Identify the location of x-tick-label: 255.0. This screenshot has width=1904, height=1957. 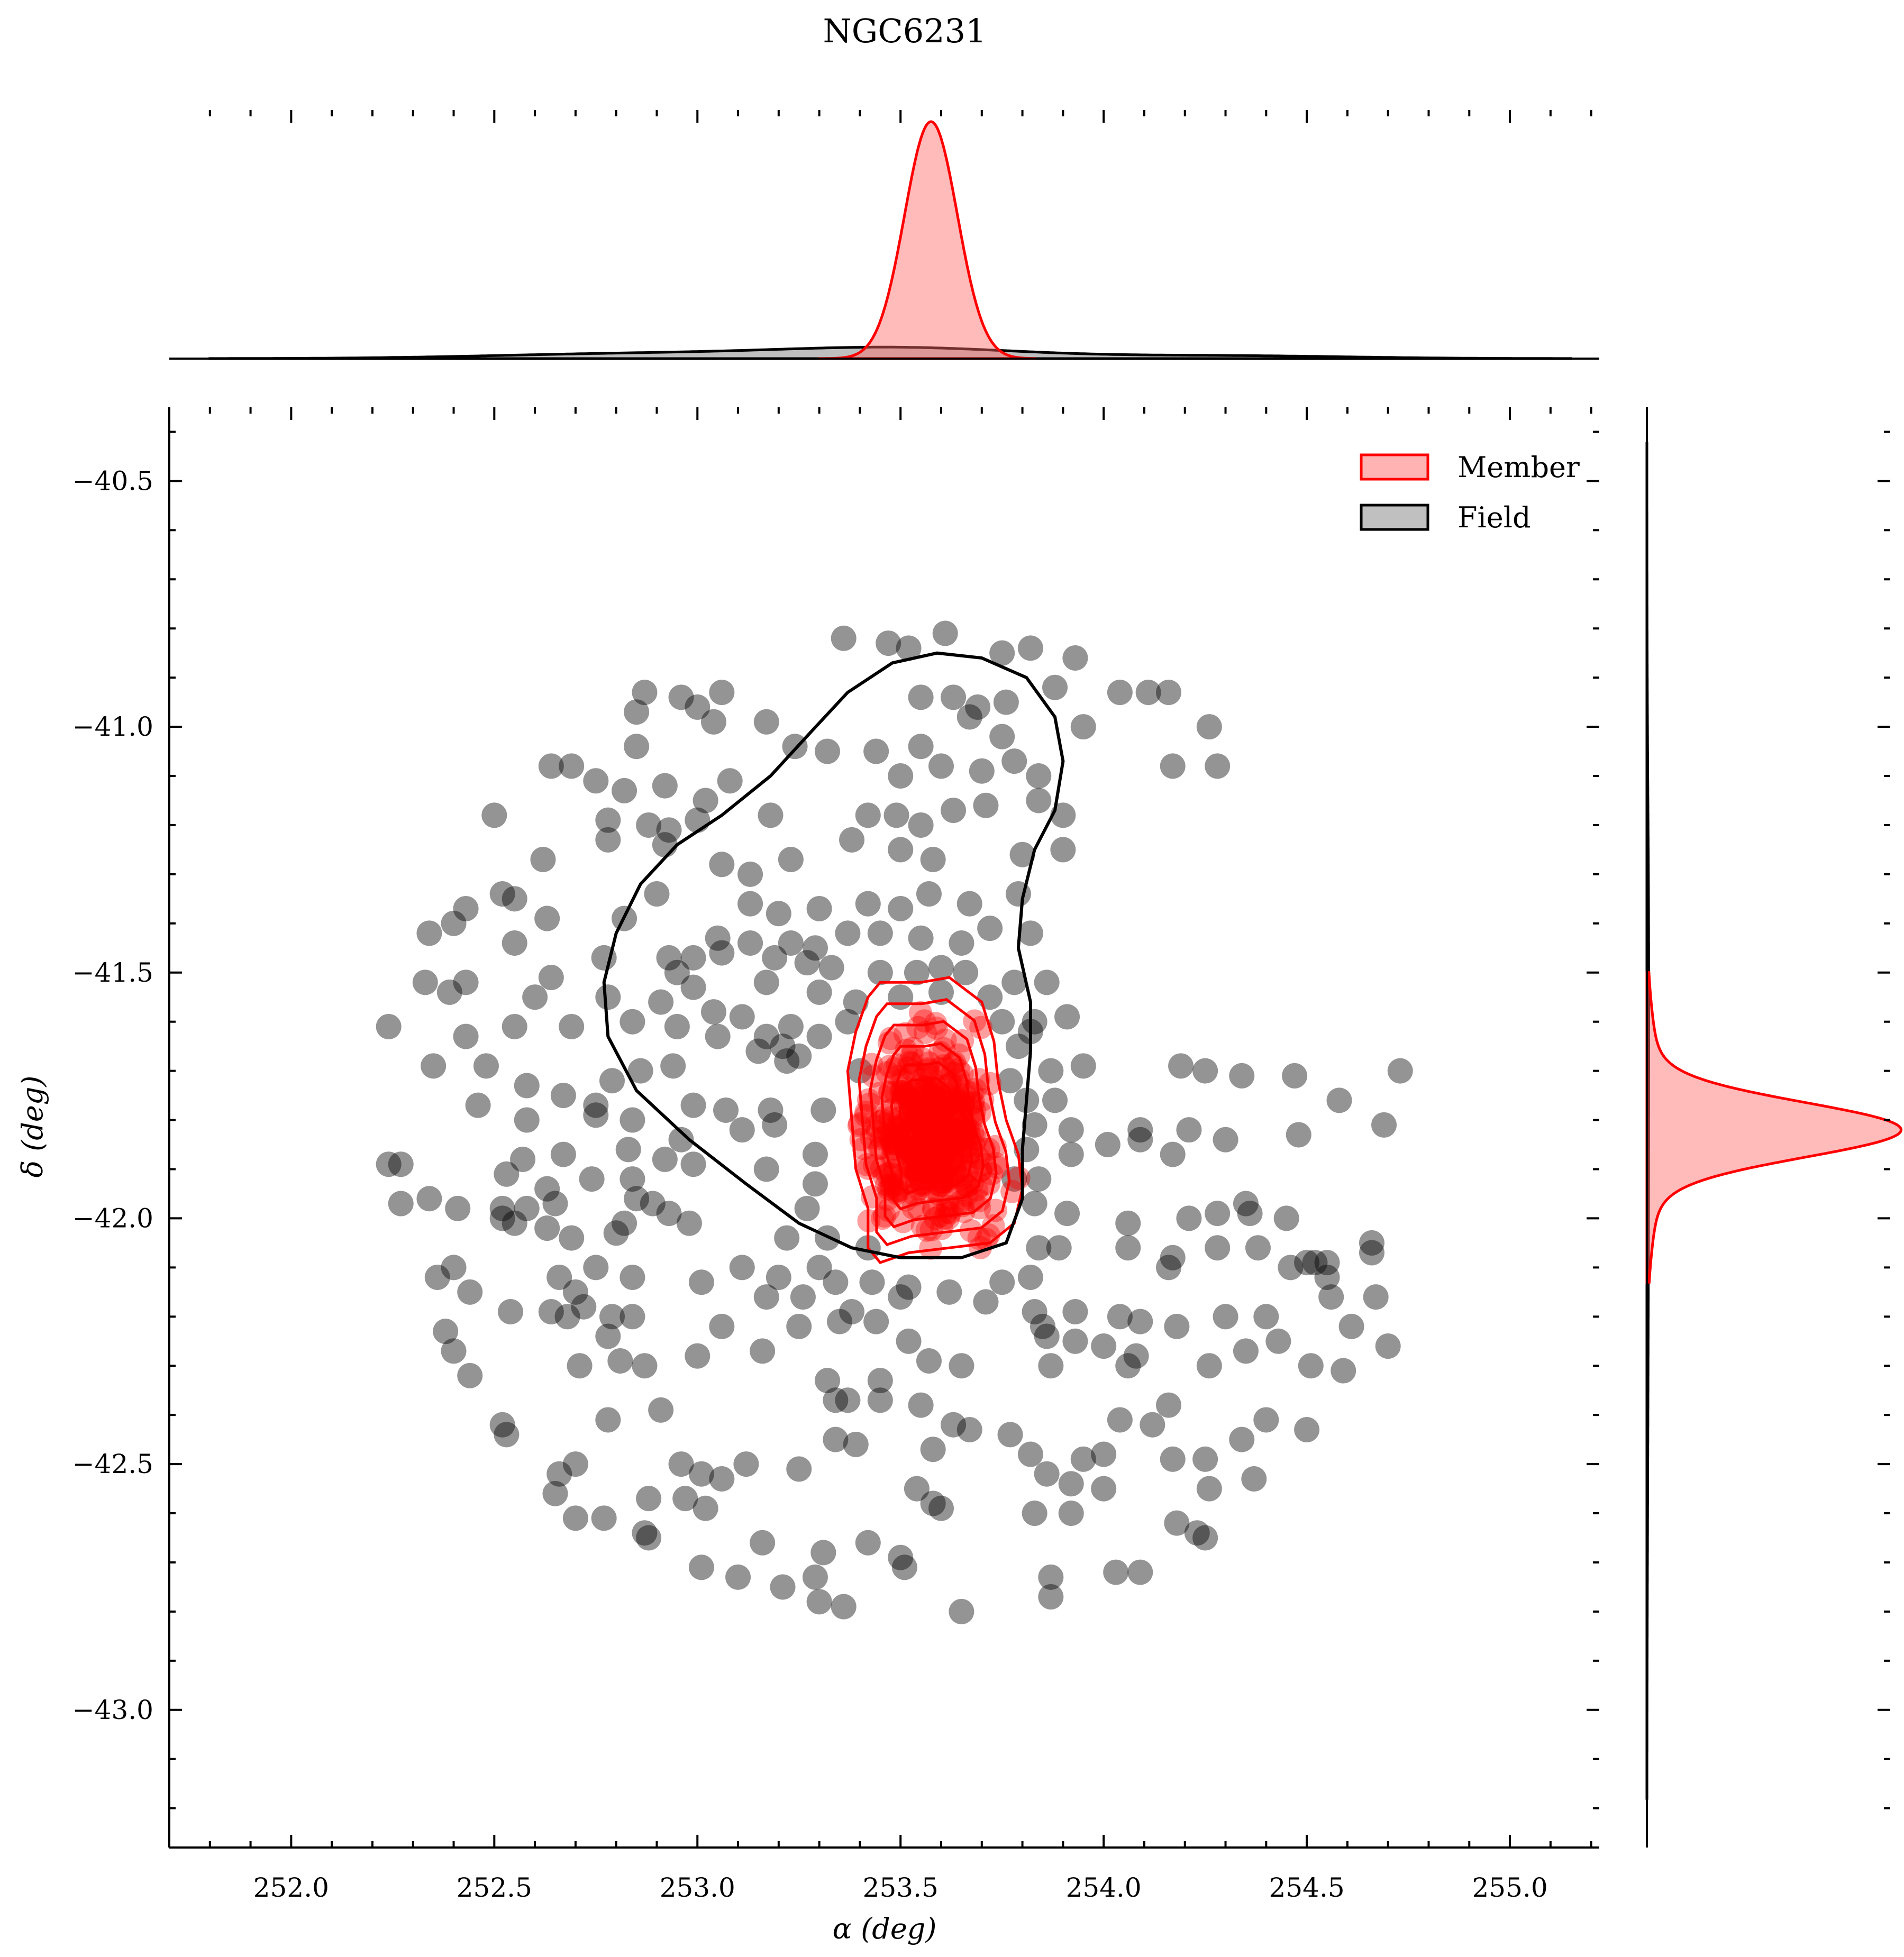
(1509, 1887).